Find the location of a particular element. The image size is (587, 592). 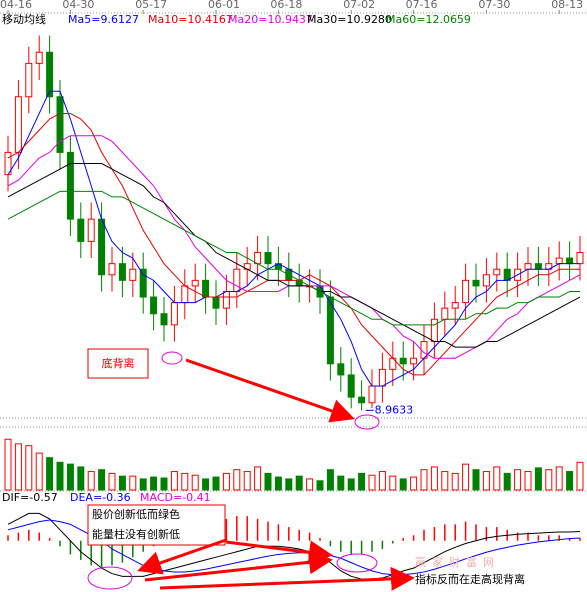

x-tick-label: 05-17 is located at coordinates (151, 5).